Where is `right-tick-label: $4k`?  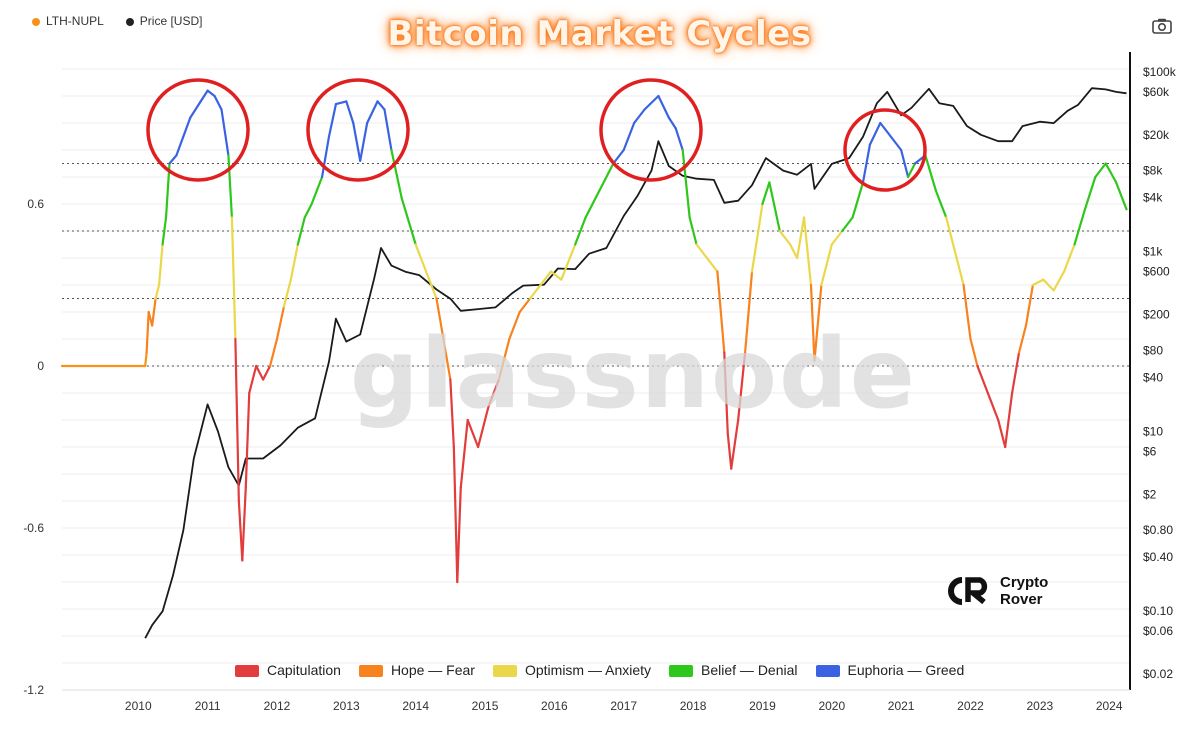
right-tick-label: $4k is located at coordinates (1153, 198).